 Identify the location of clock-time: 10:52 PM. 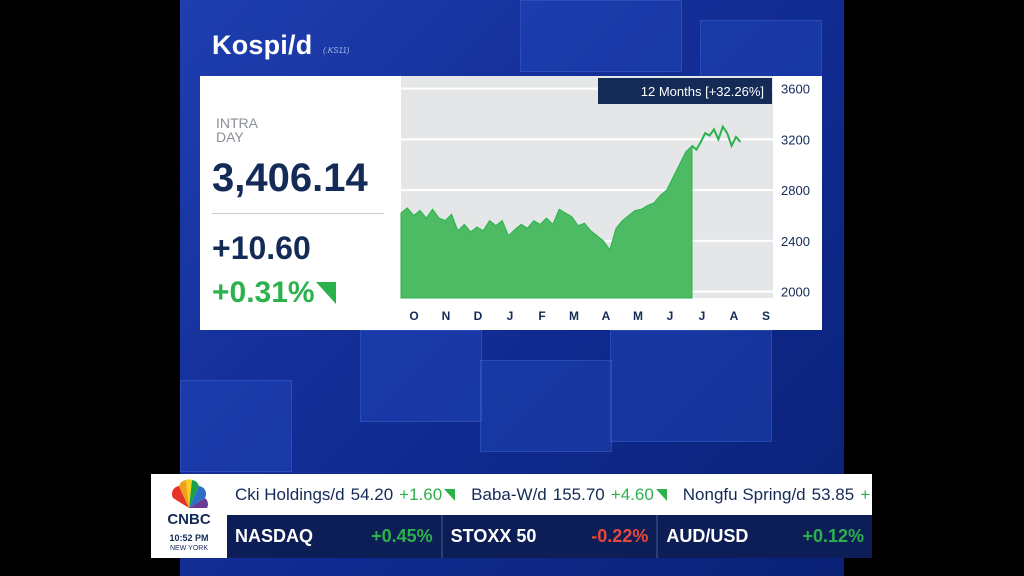
(189, 538).